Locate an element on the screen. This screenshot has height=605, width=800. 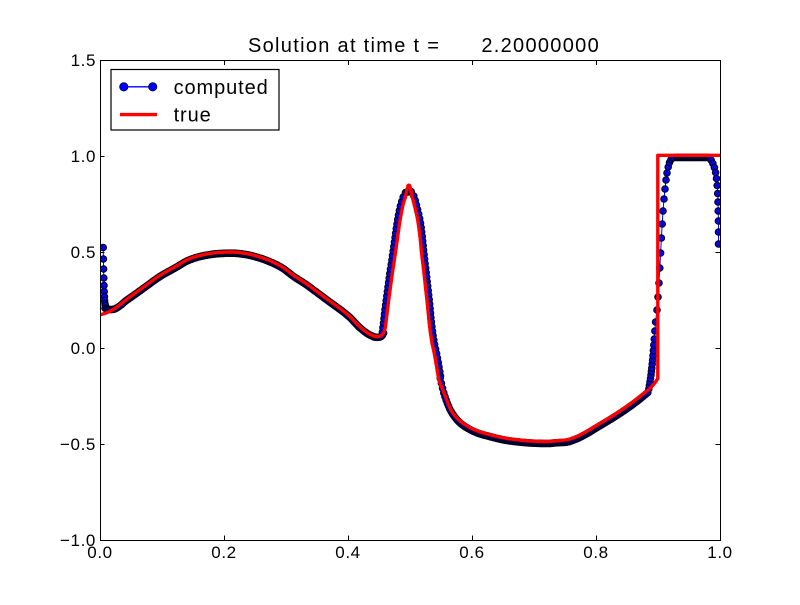
svg-text: computed is located at coordinates (221, 88).